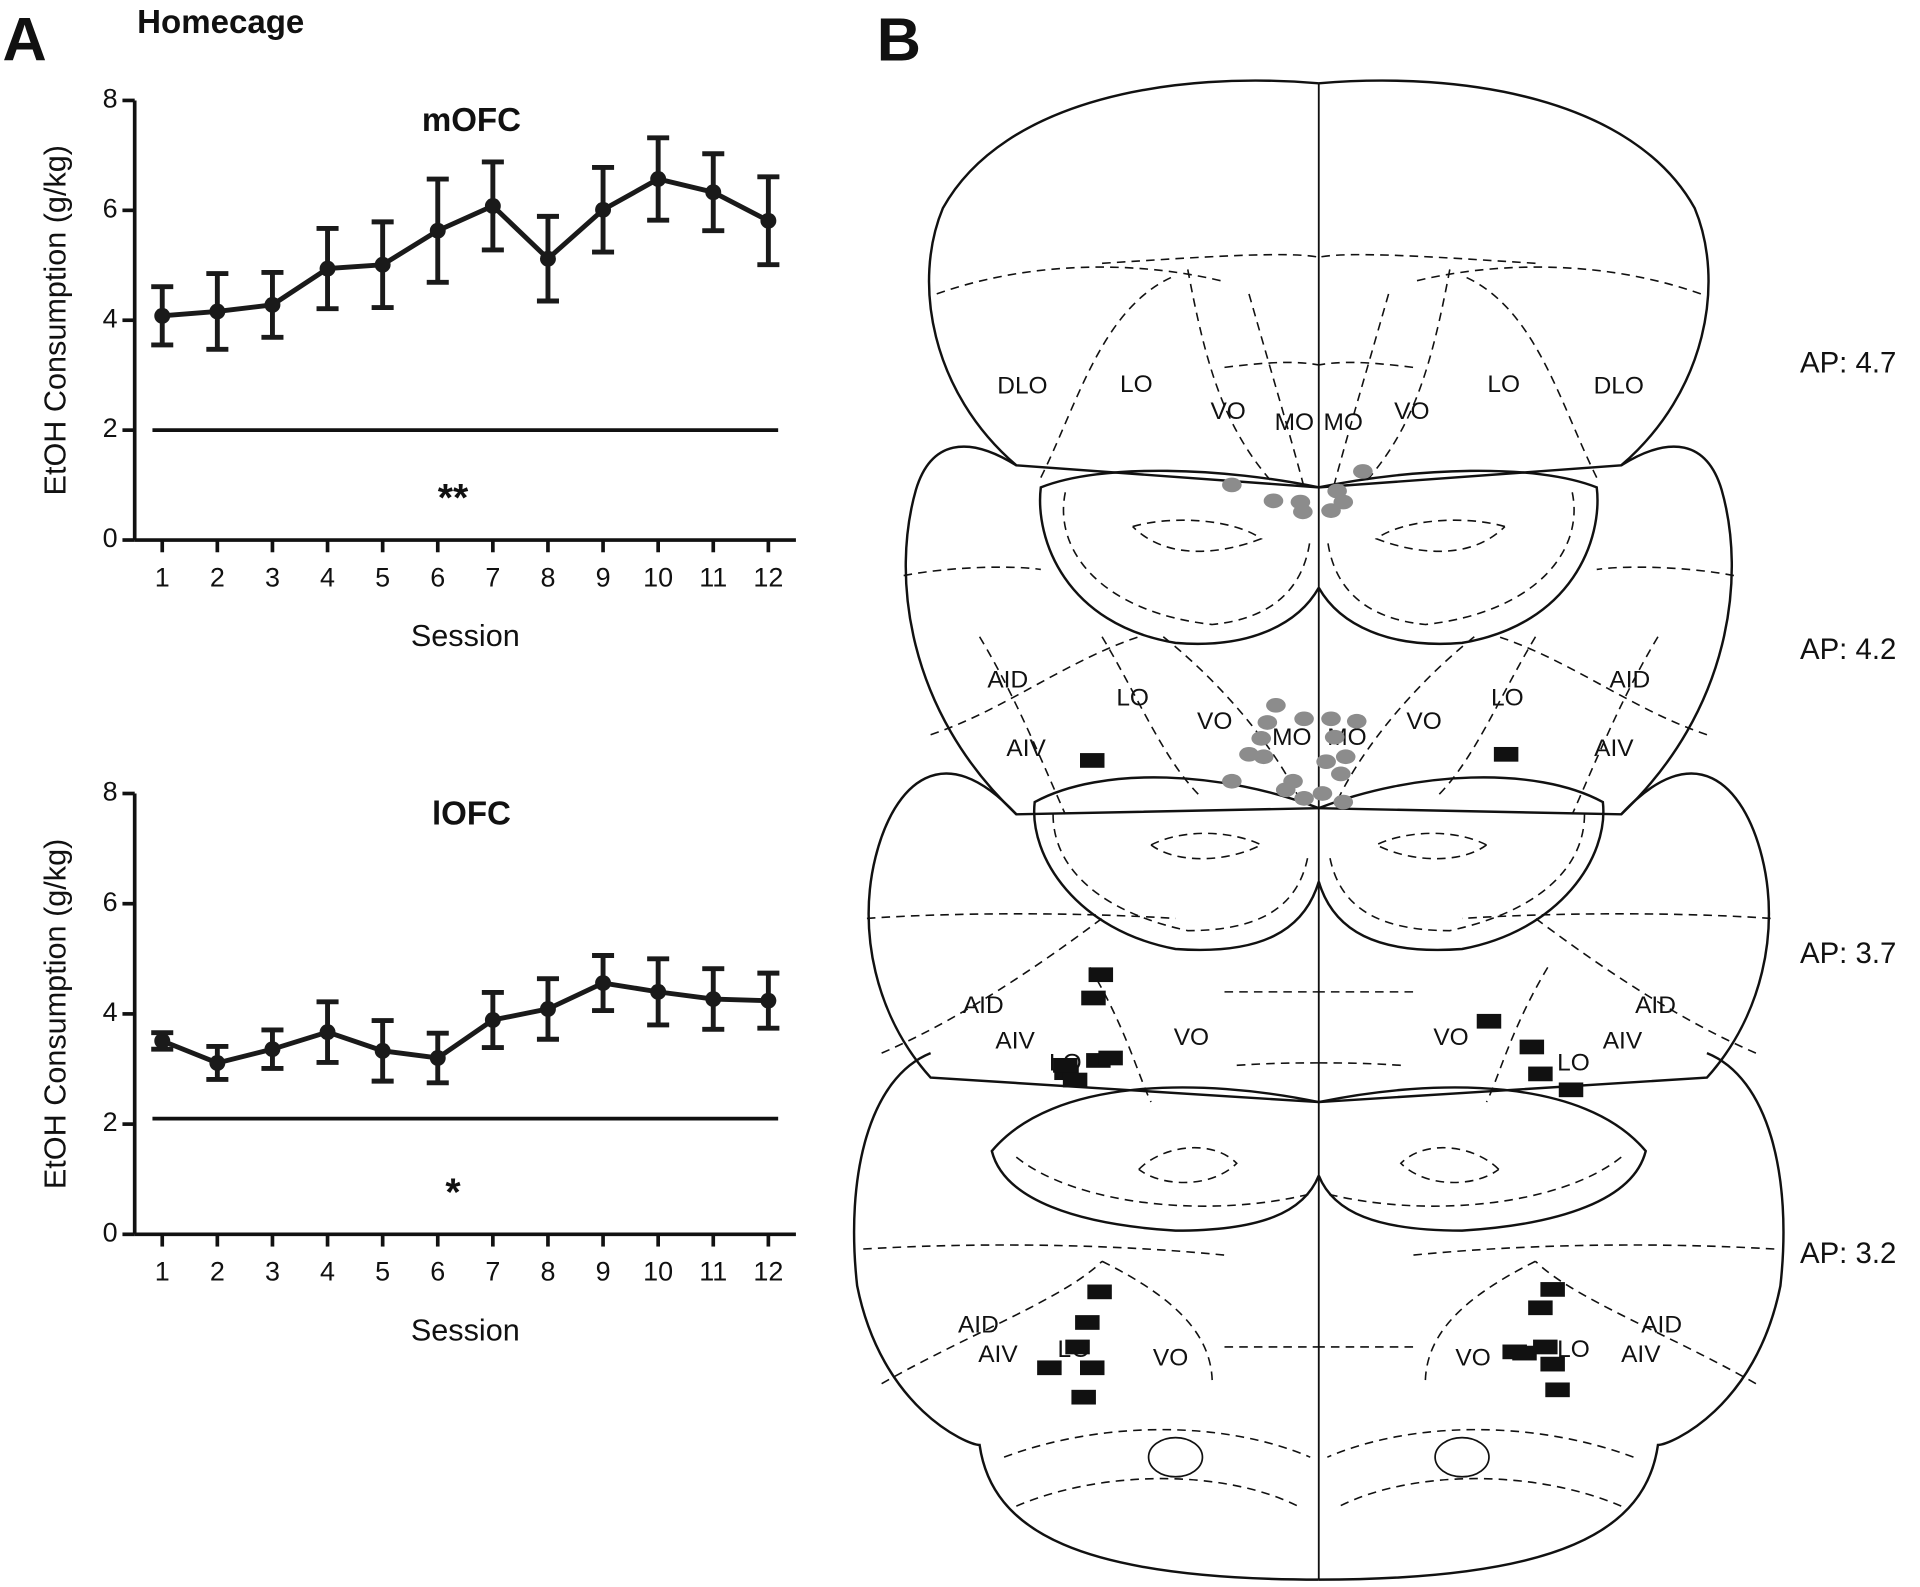 The image size is (1920, 1587). What do you see at coordinates (1294, 422) in the screenshot?
I see `region-label: MO` at bounding box center [1294, 422].